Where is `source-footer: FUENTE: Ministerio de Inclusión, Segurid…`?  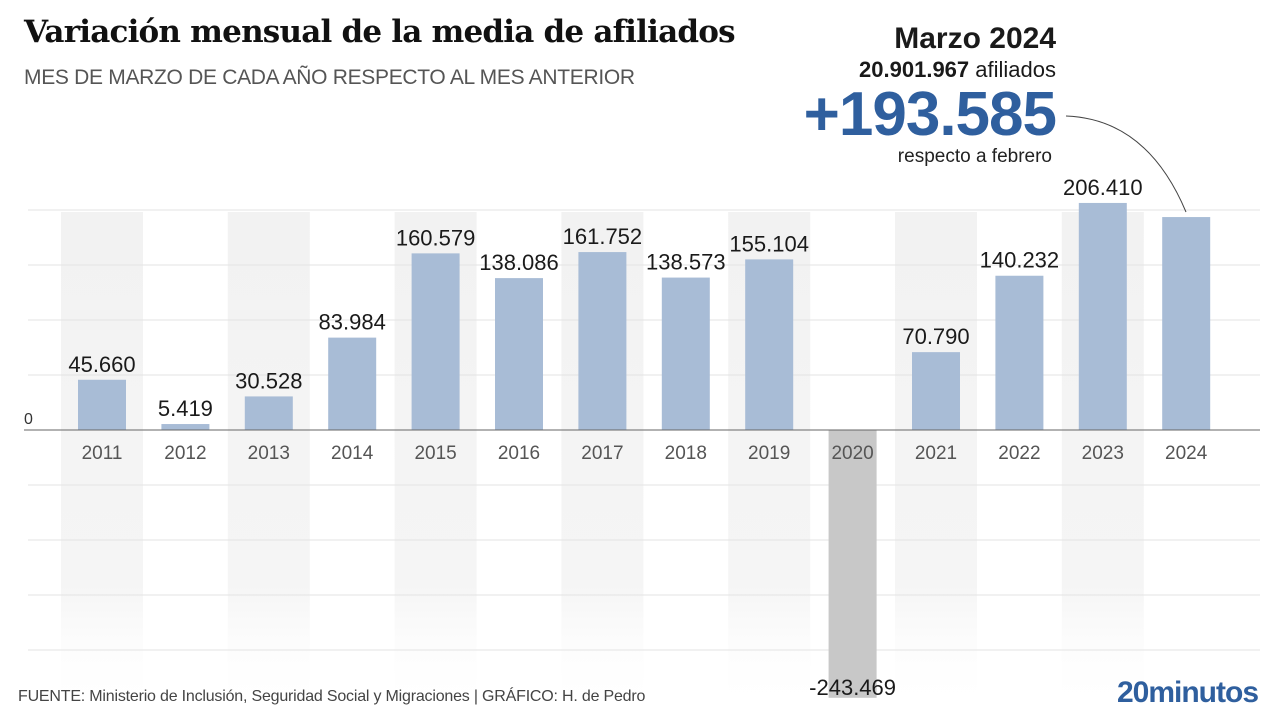 source-footer: FUENTE: Ministerio de Inclusión, Segurid… is located at coordinates (332, 696).